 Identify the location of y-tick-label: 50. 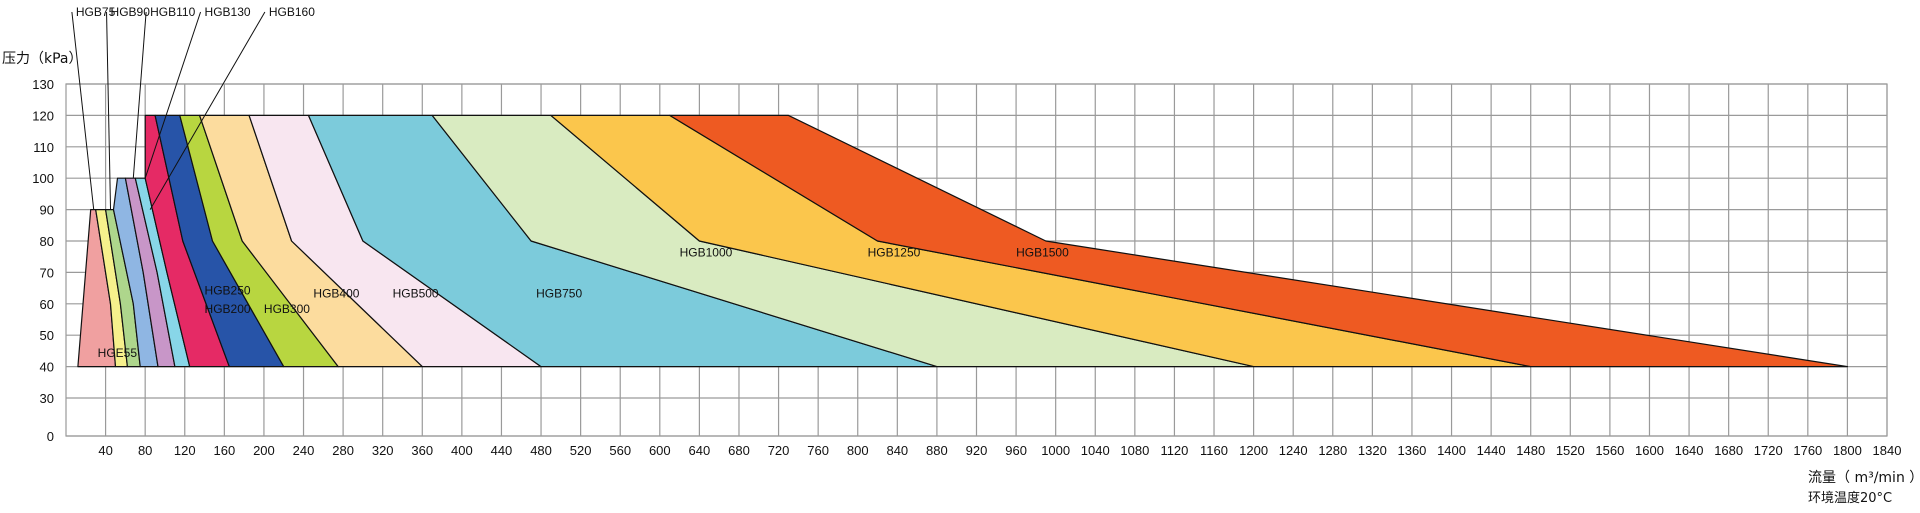
(47, 335).